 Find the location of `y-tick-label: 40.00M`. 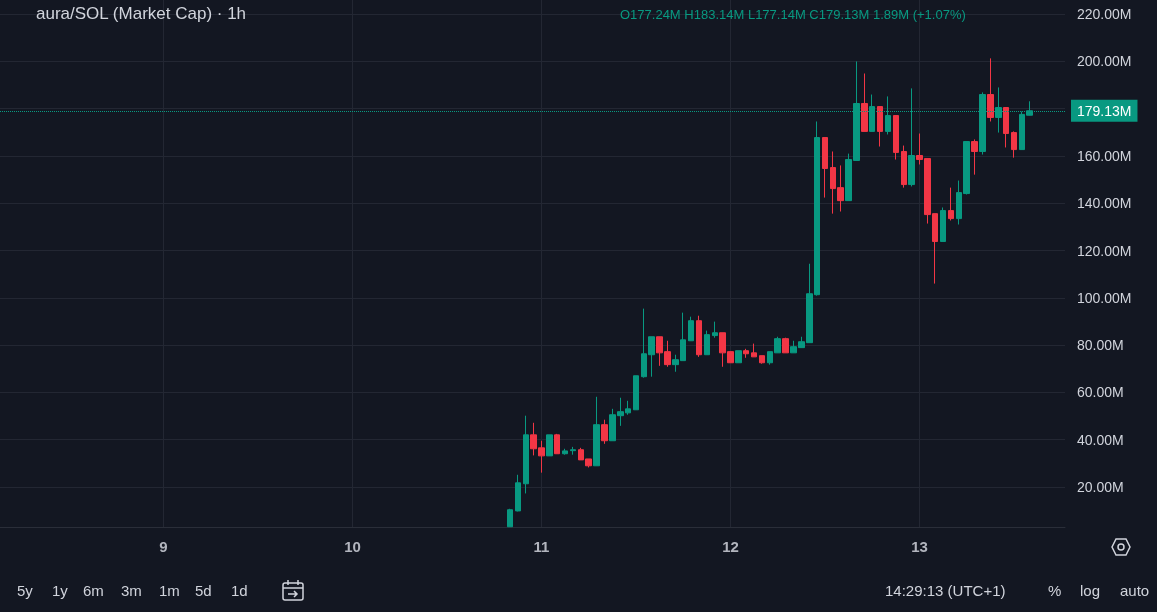

y-tick-label: 40.00M is located at coordinates (1100, 439).